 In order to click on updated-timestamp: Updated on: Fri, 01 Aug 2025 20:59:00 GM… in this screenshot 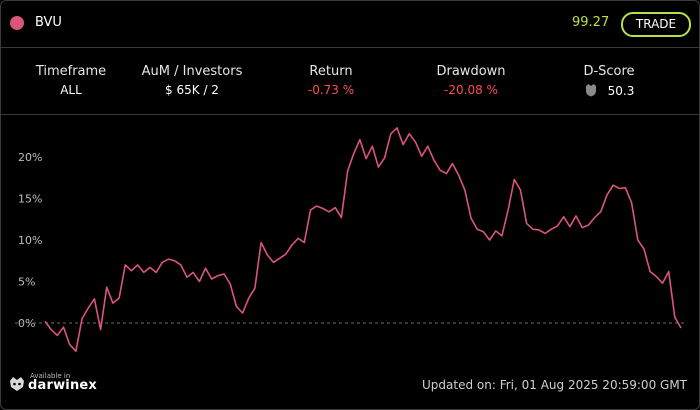, I will do `click(554, 385)`.